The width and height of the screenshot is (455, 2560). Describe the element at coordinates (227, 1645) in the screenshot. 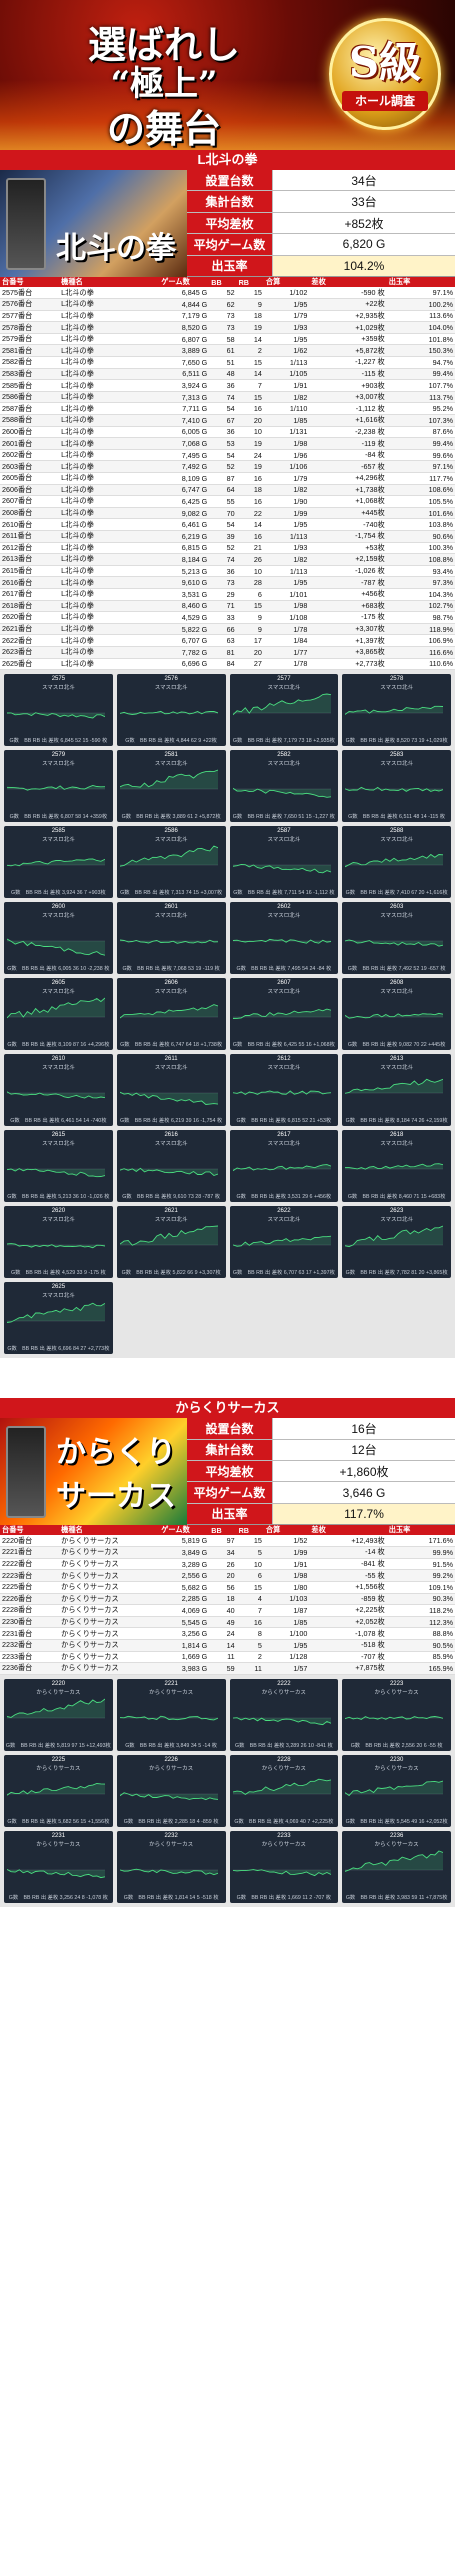

I see `table-row: 2232番台 からくりサーカス 1,814 G 14 5 1/95 -518 枚 90.5%` at that location.